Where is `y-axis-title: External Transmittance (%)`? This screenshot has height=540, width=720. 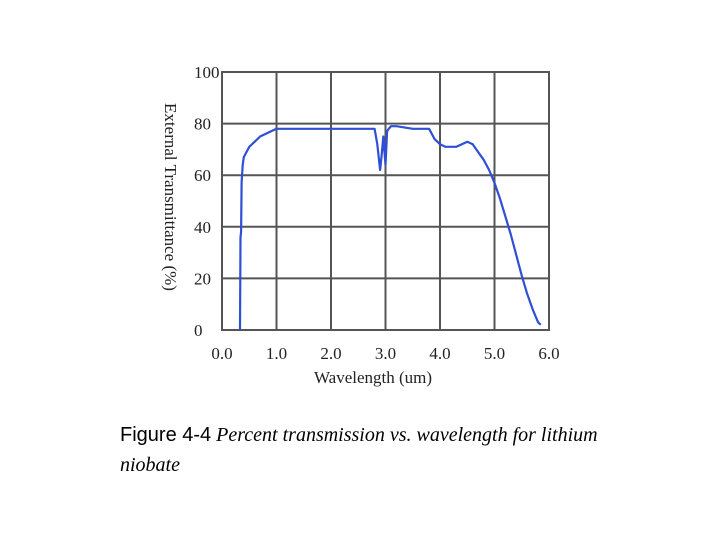 y-axis-title: External Transmittance (%) is located at coordinates (170, 197).